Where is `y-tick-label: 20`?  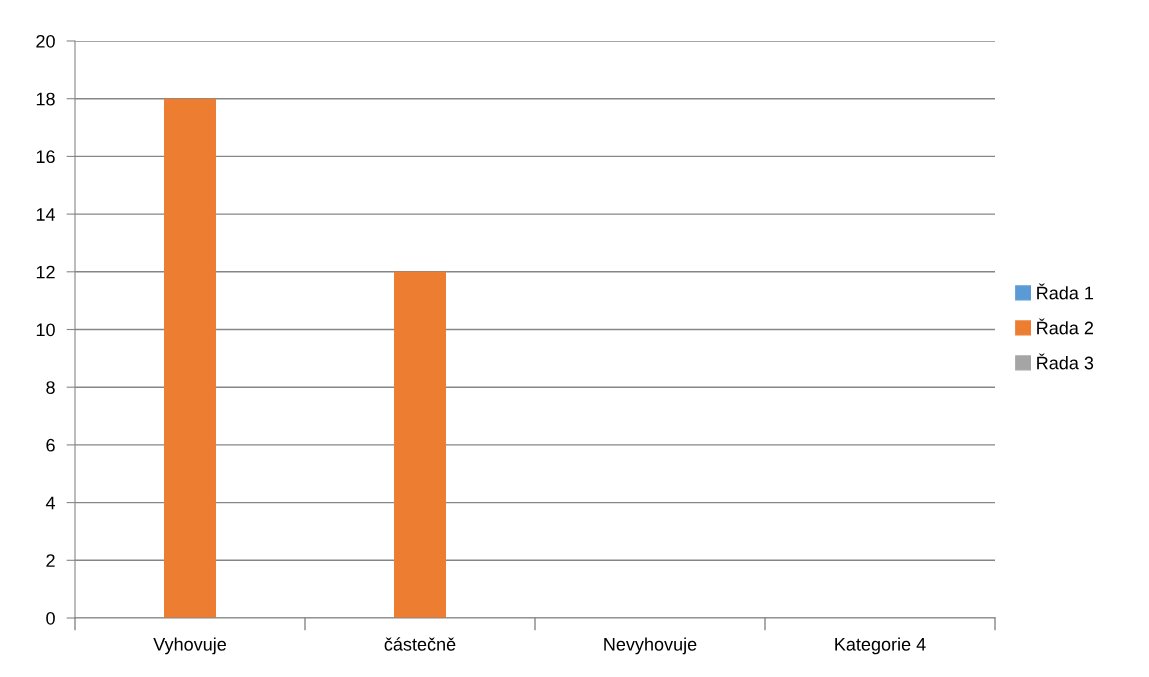
y-tick-label: 20 is located at coordinates (45, 41).